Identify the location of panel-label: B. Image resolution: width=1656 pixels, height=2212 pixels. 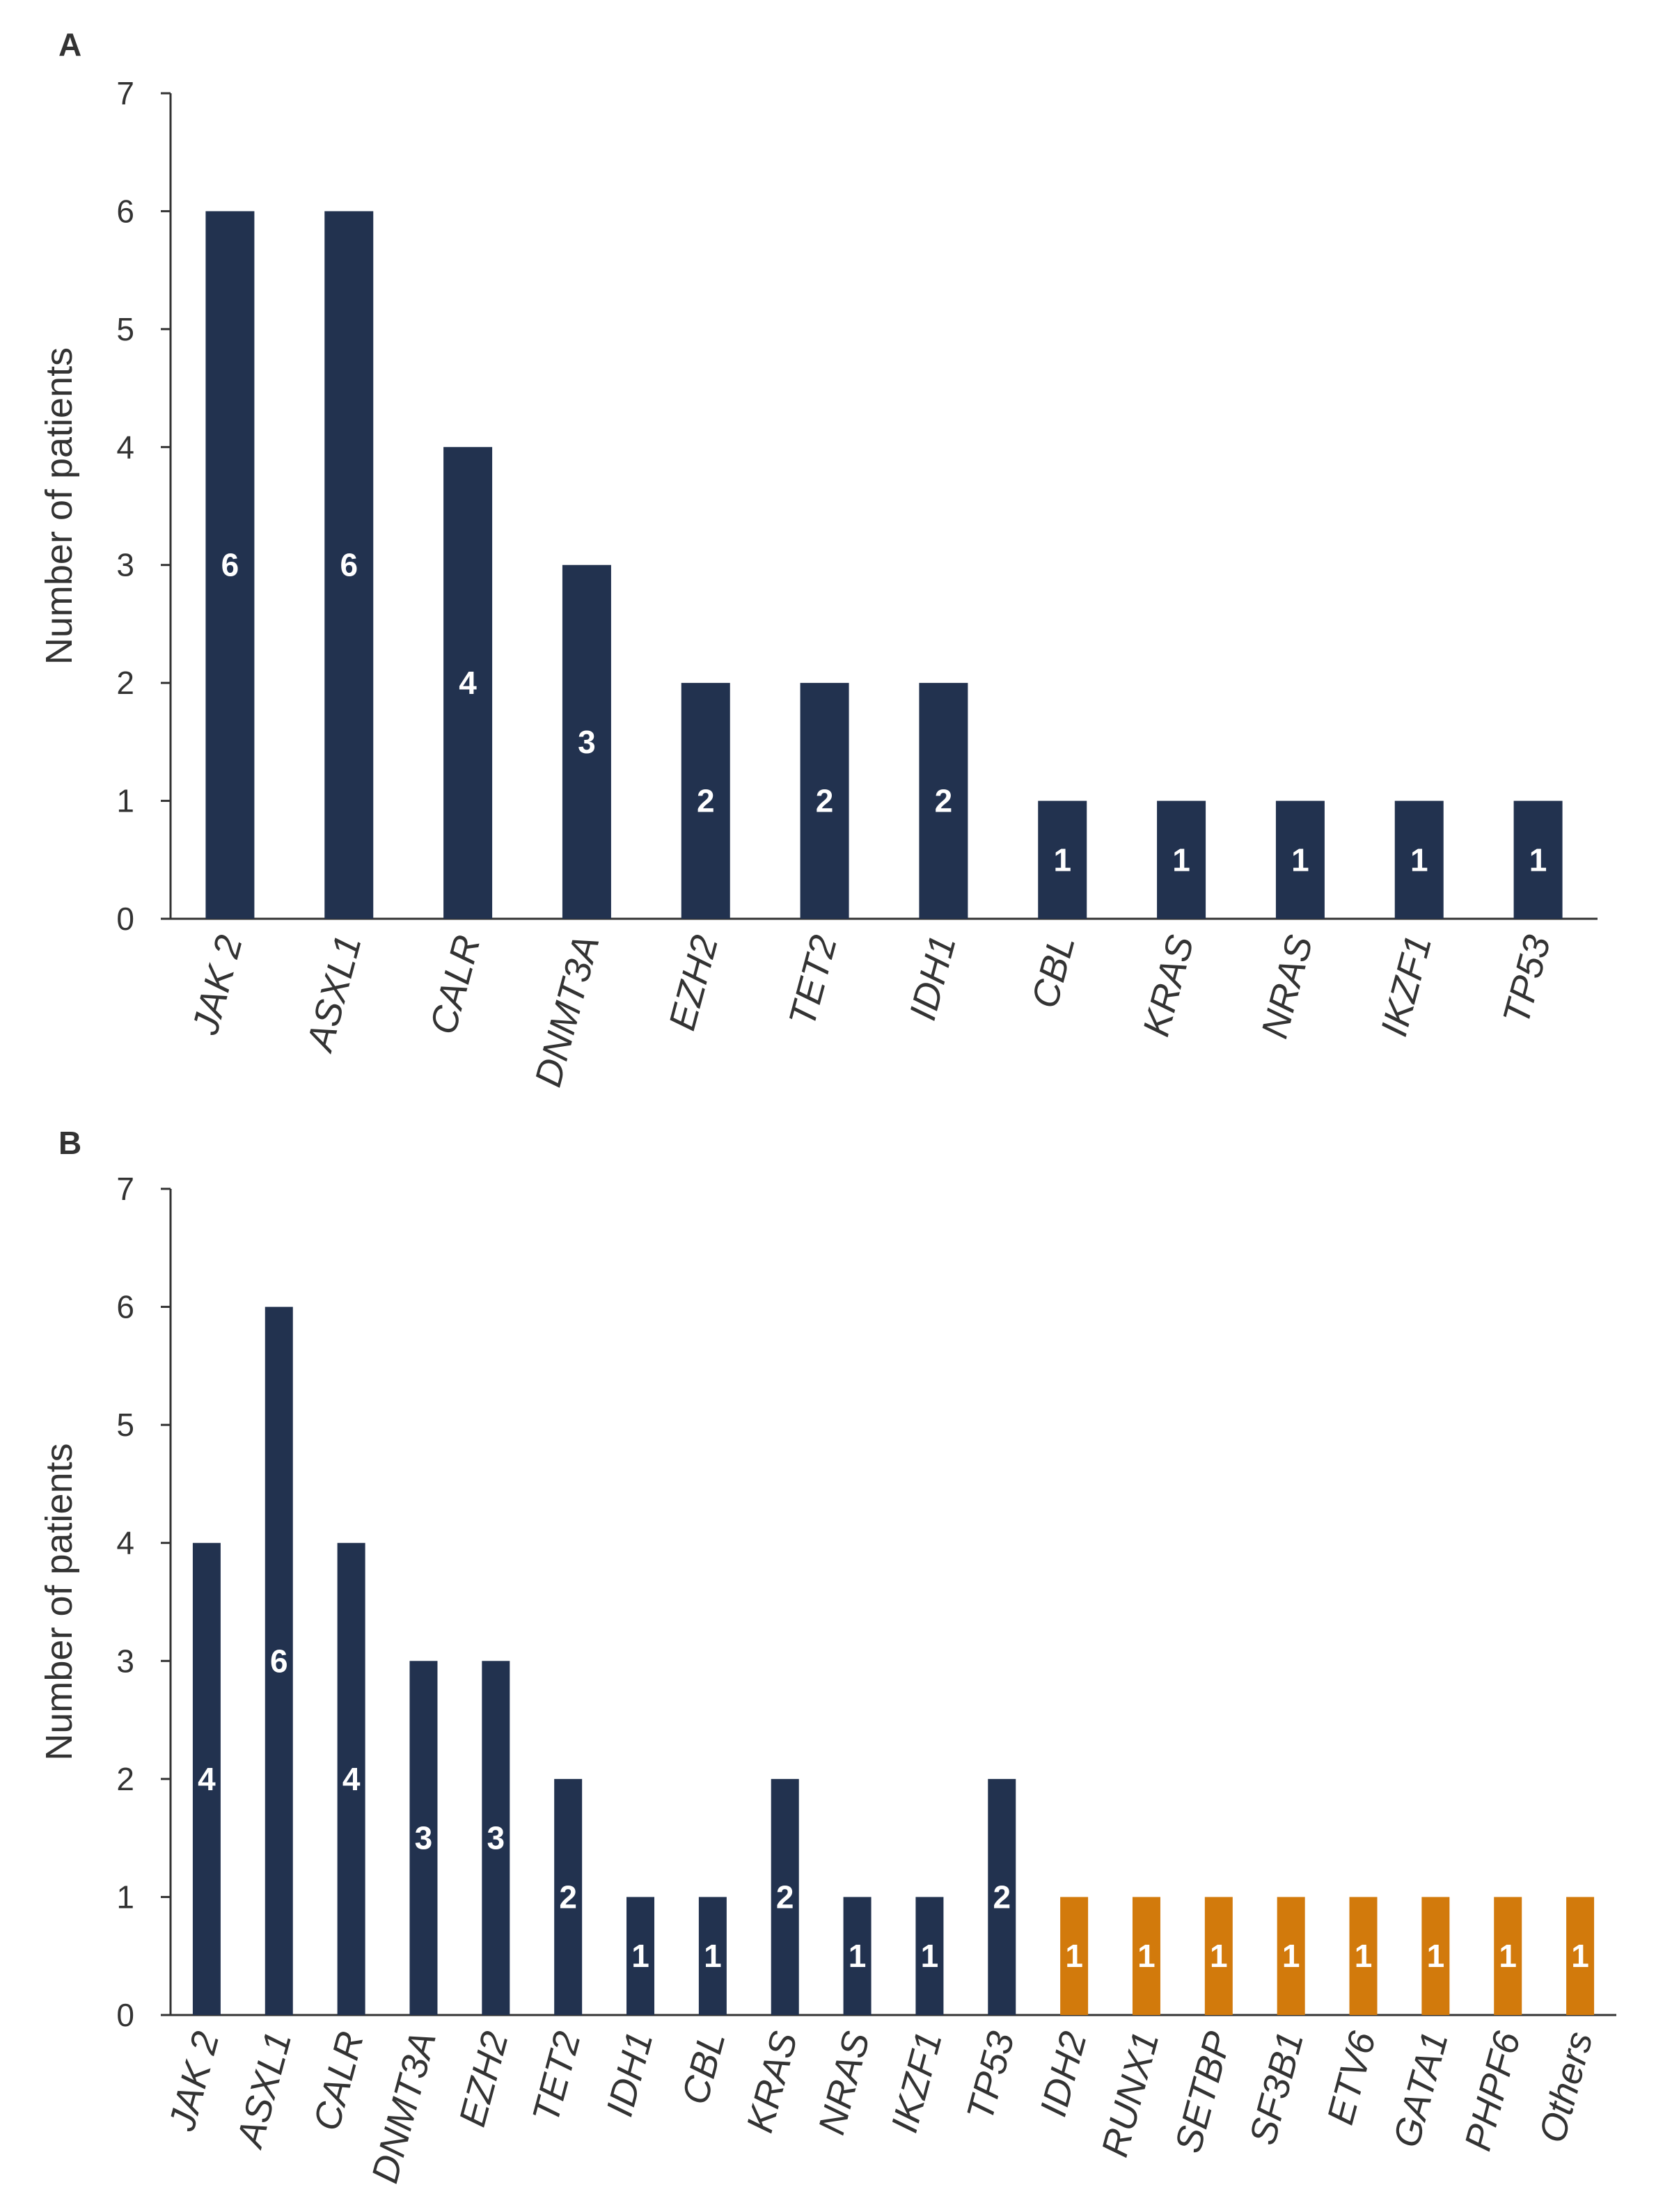
(69, 1143).